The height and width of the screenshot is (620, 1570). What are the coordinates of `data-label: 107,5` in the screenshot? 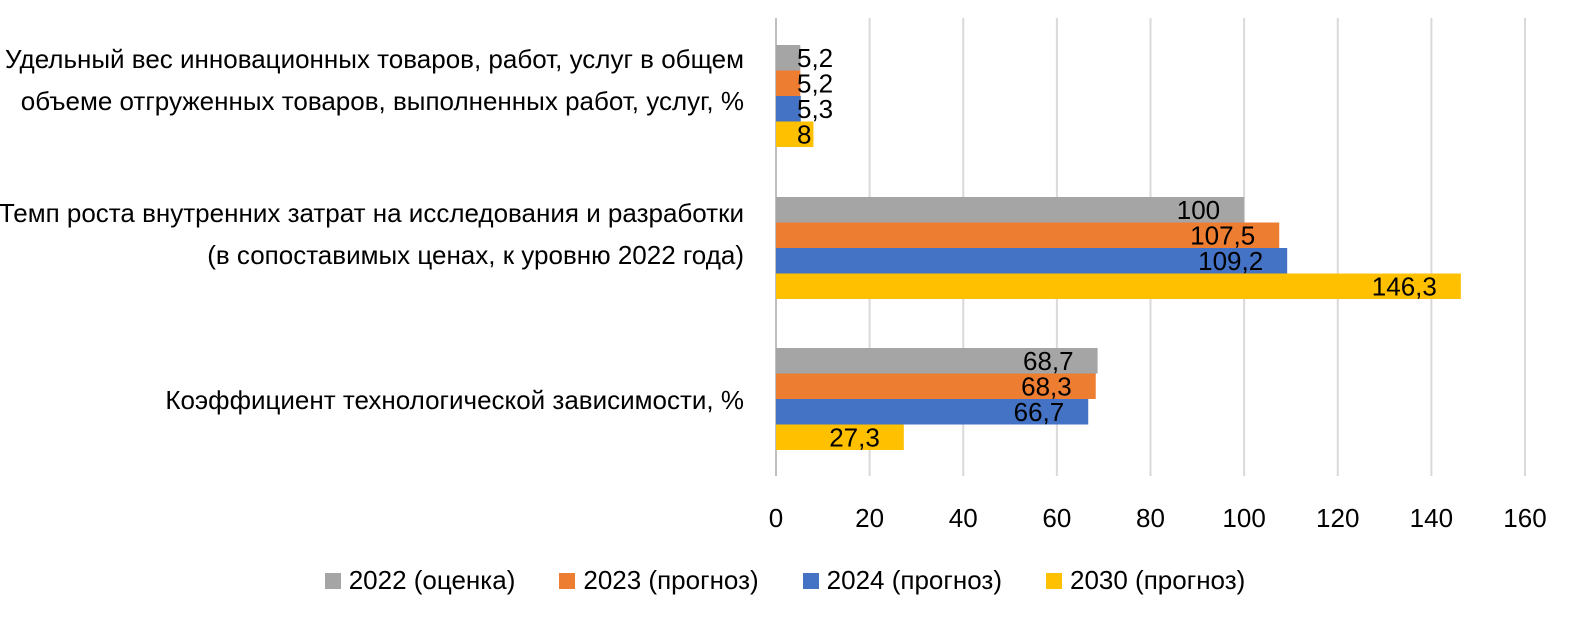 It's located at (1222, 235).